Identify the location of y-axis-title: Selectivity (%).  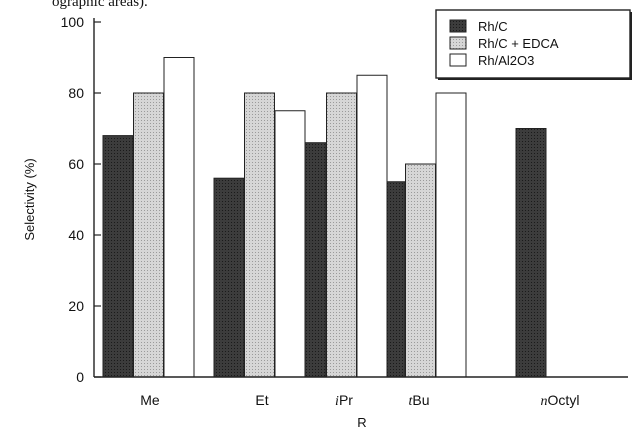
(29, 199).